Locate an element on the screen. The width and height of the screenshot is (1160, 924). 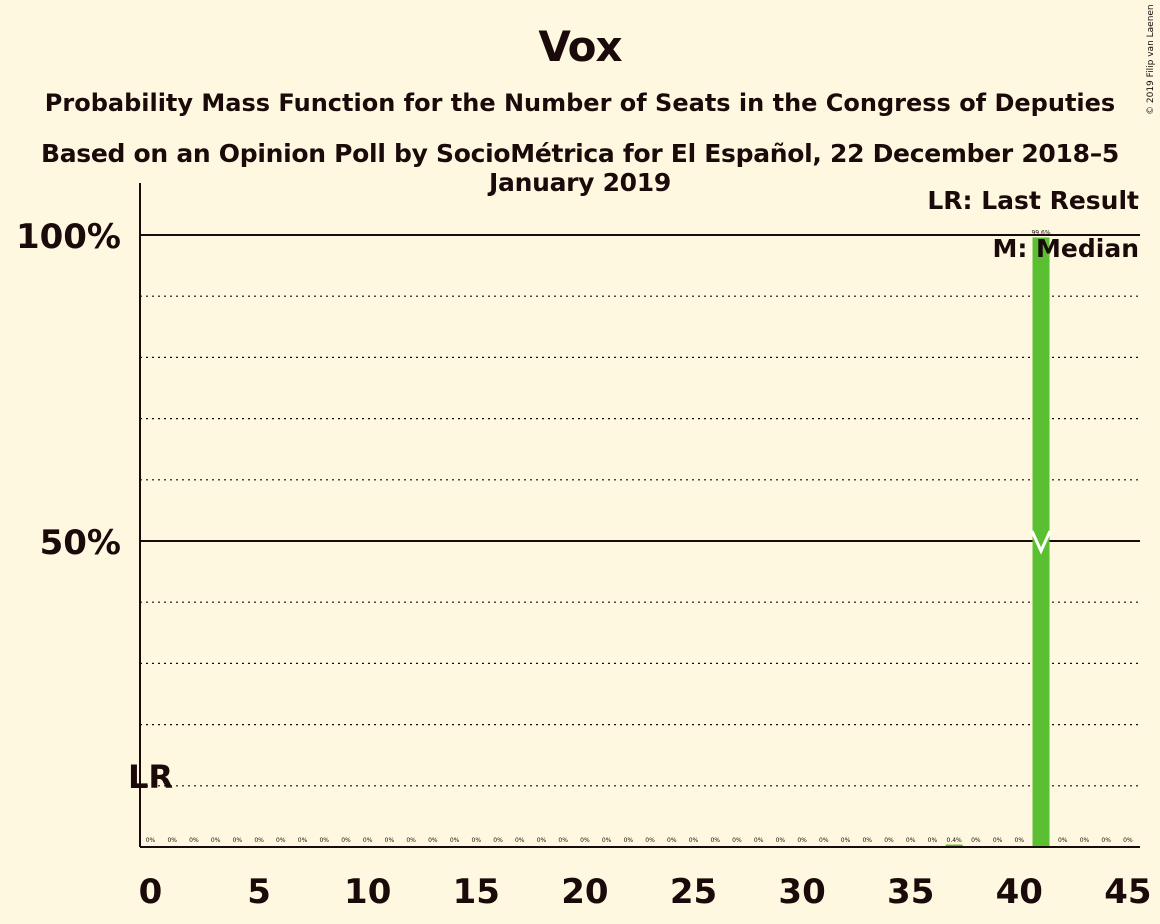
x-tick-label: 15 is located at coordinates (476, 892).